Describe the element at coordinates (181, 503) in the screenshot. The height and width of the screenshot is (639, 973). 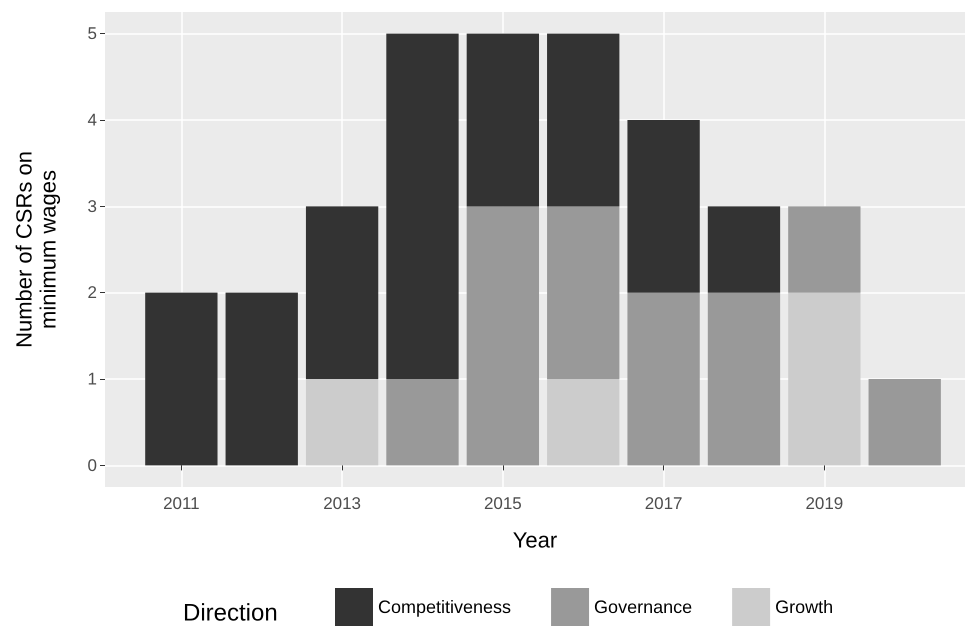
I see `x-tick-label: 2011` at that location.